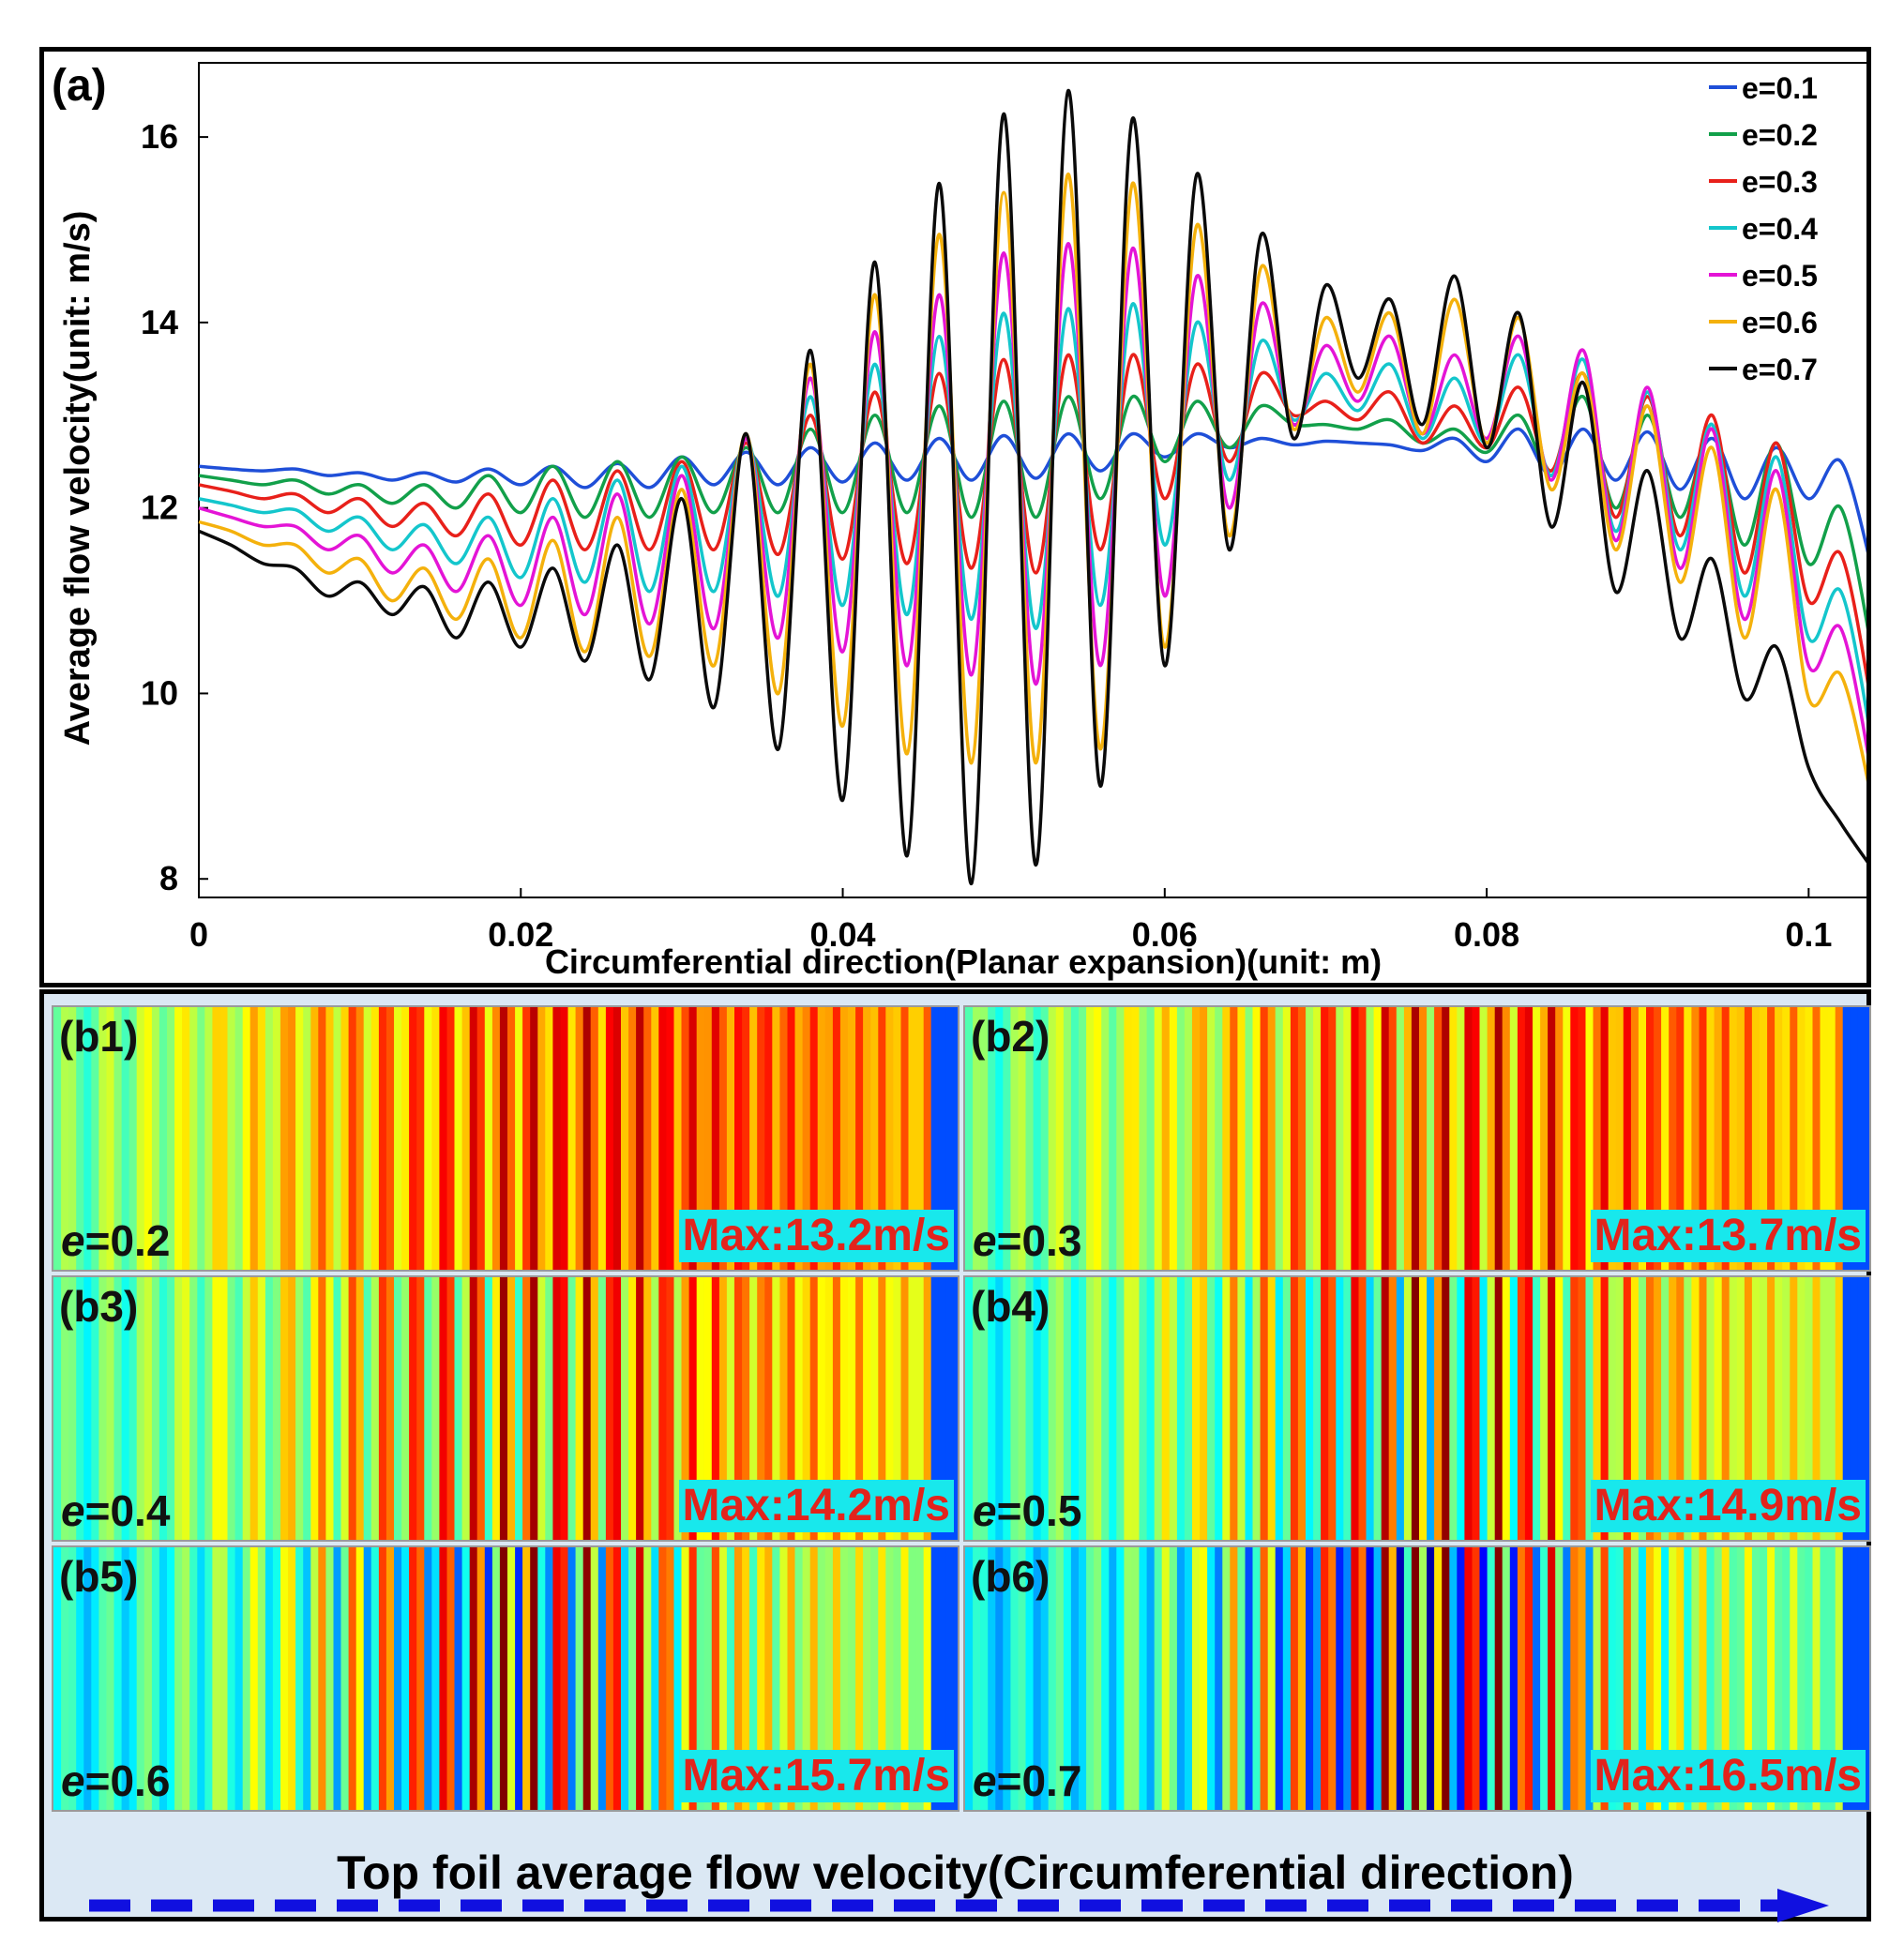 The width and height of the screenshot is (1904, 1944). I want to click on max-velocity-label: Max:13.7m/s, so click(1728, 1236).